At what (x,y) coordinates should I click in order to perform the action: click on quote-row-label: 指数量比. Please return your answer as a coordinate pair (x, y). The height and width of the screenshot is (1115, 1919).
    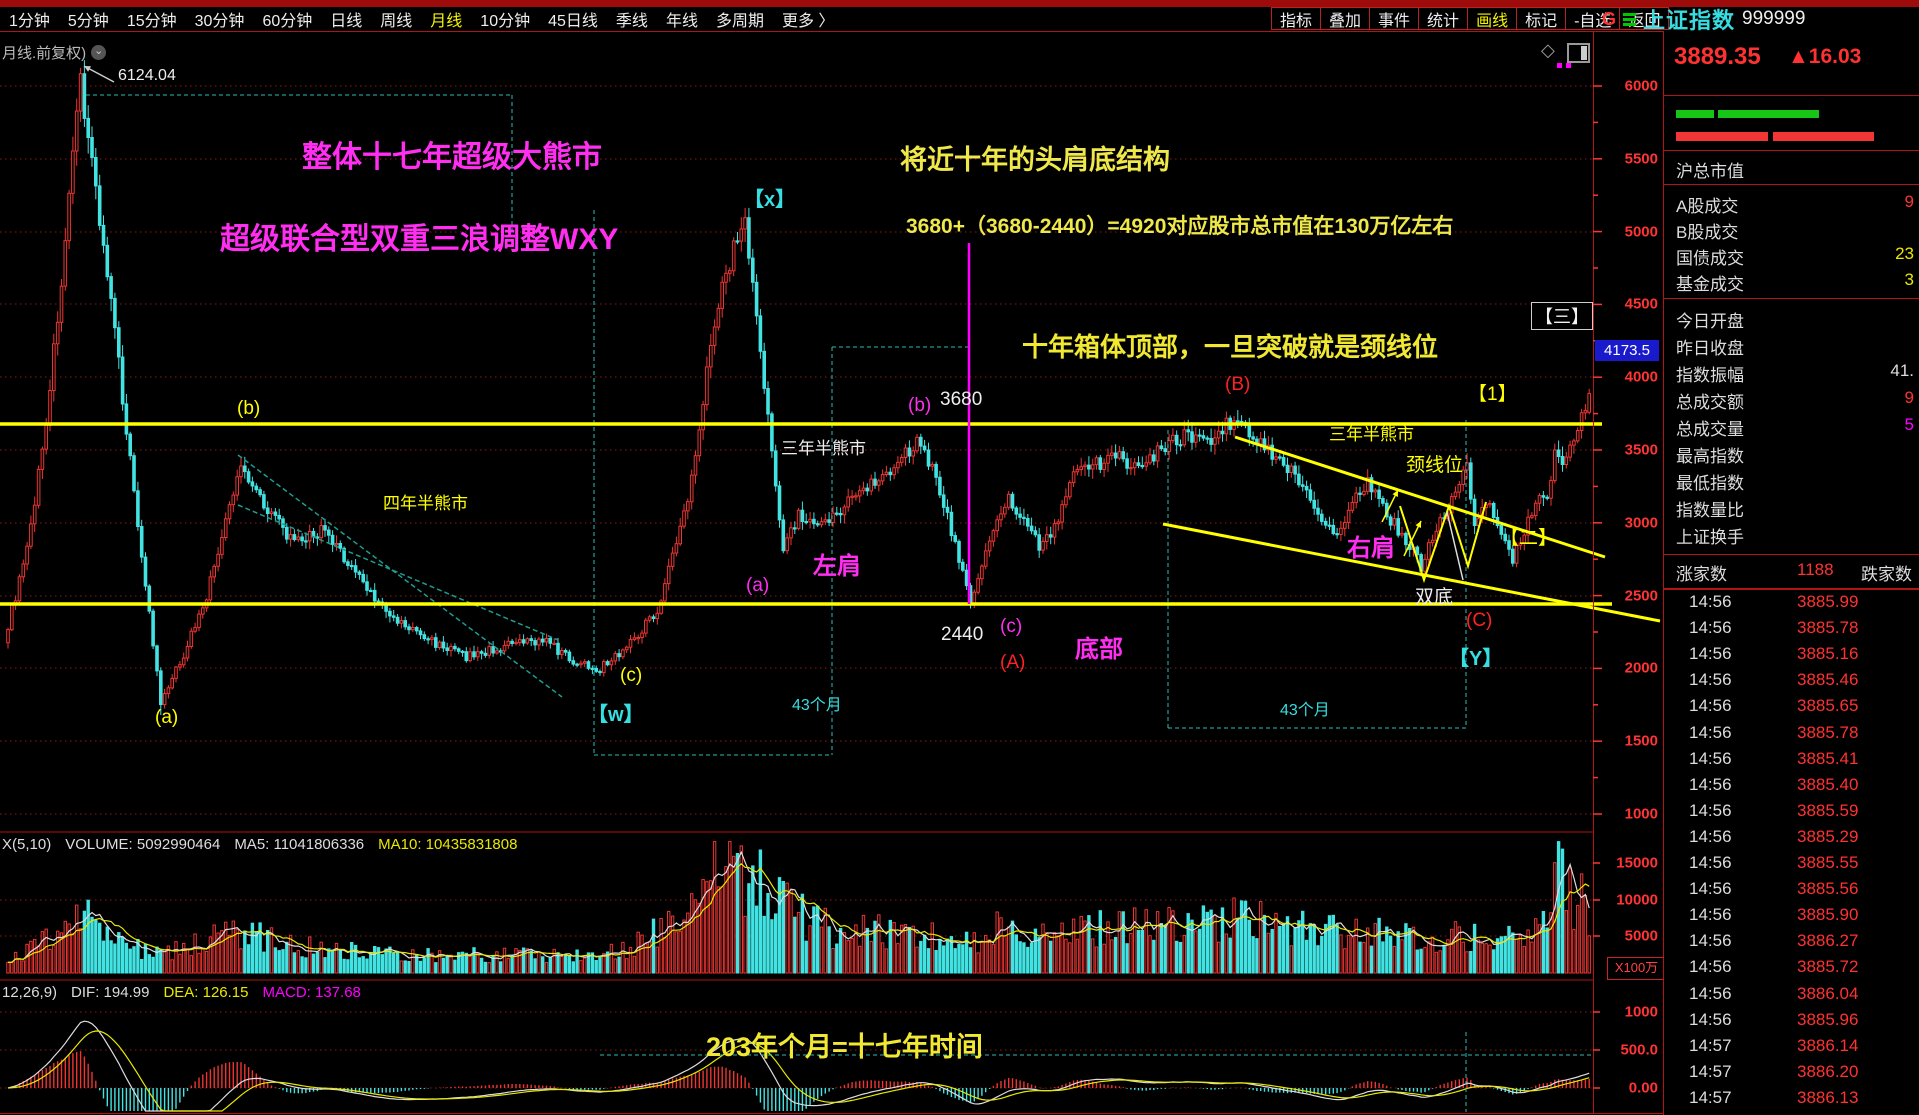
    Looking at the image, I should click on (1710, 510).